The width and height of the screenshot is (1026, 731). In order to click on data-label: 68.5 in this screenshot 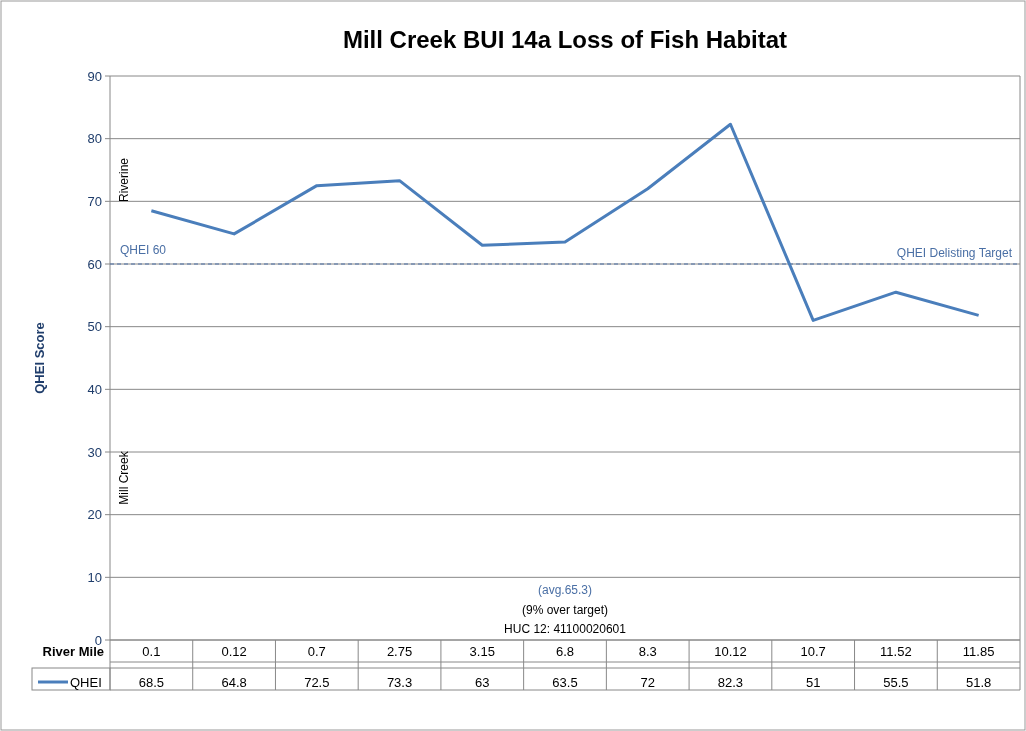, I will do `click(151, 682)`.